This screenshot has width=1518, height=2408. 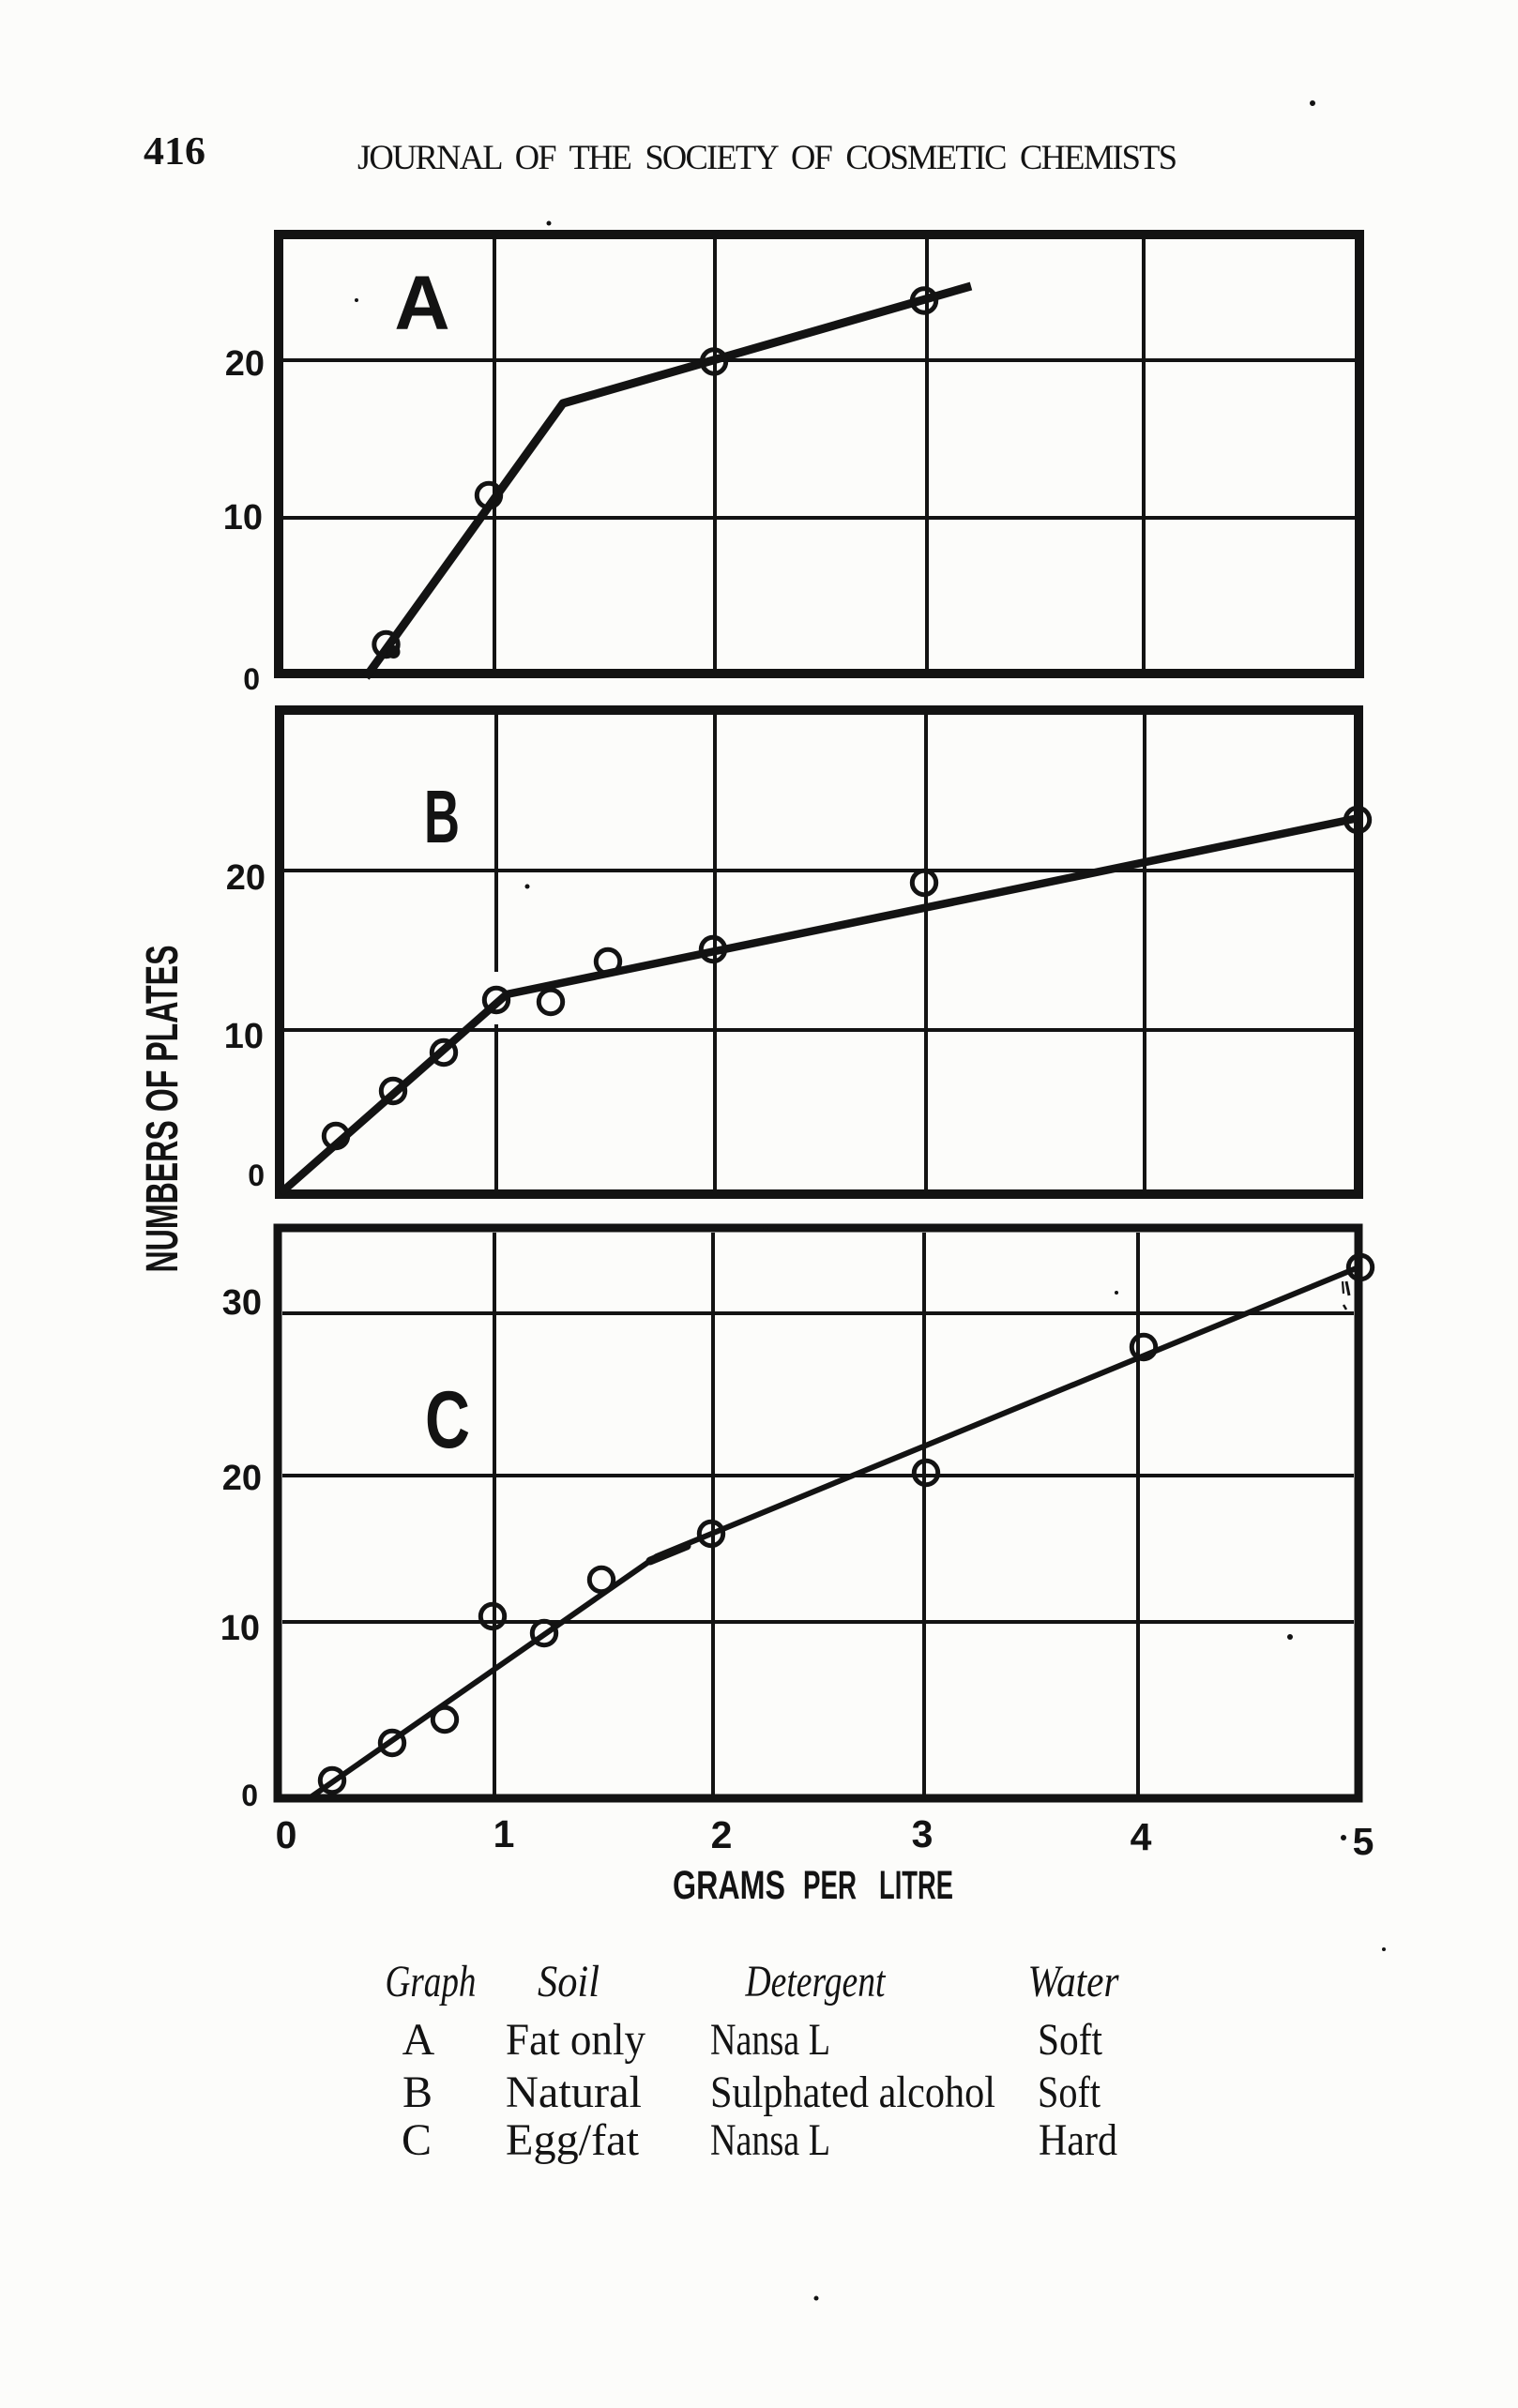 I want to click on svg-text: Detergent, so click(x=816, y=1982).